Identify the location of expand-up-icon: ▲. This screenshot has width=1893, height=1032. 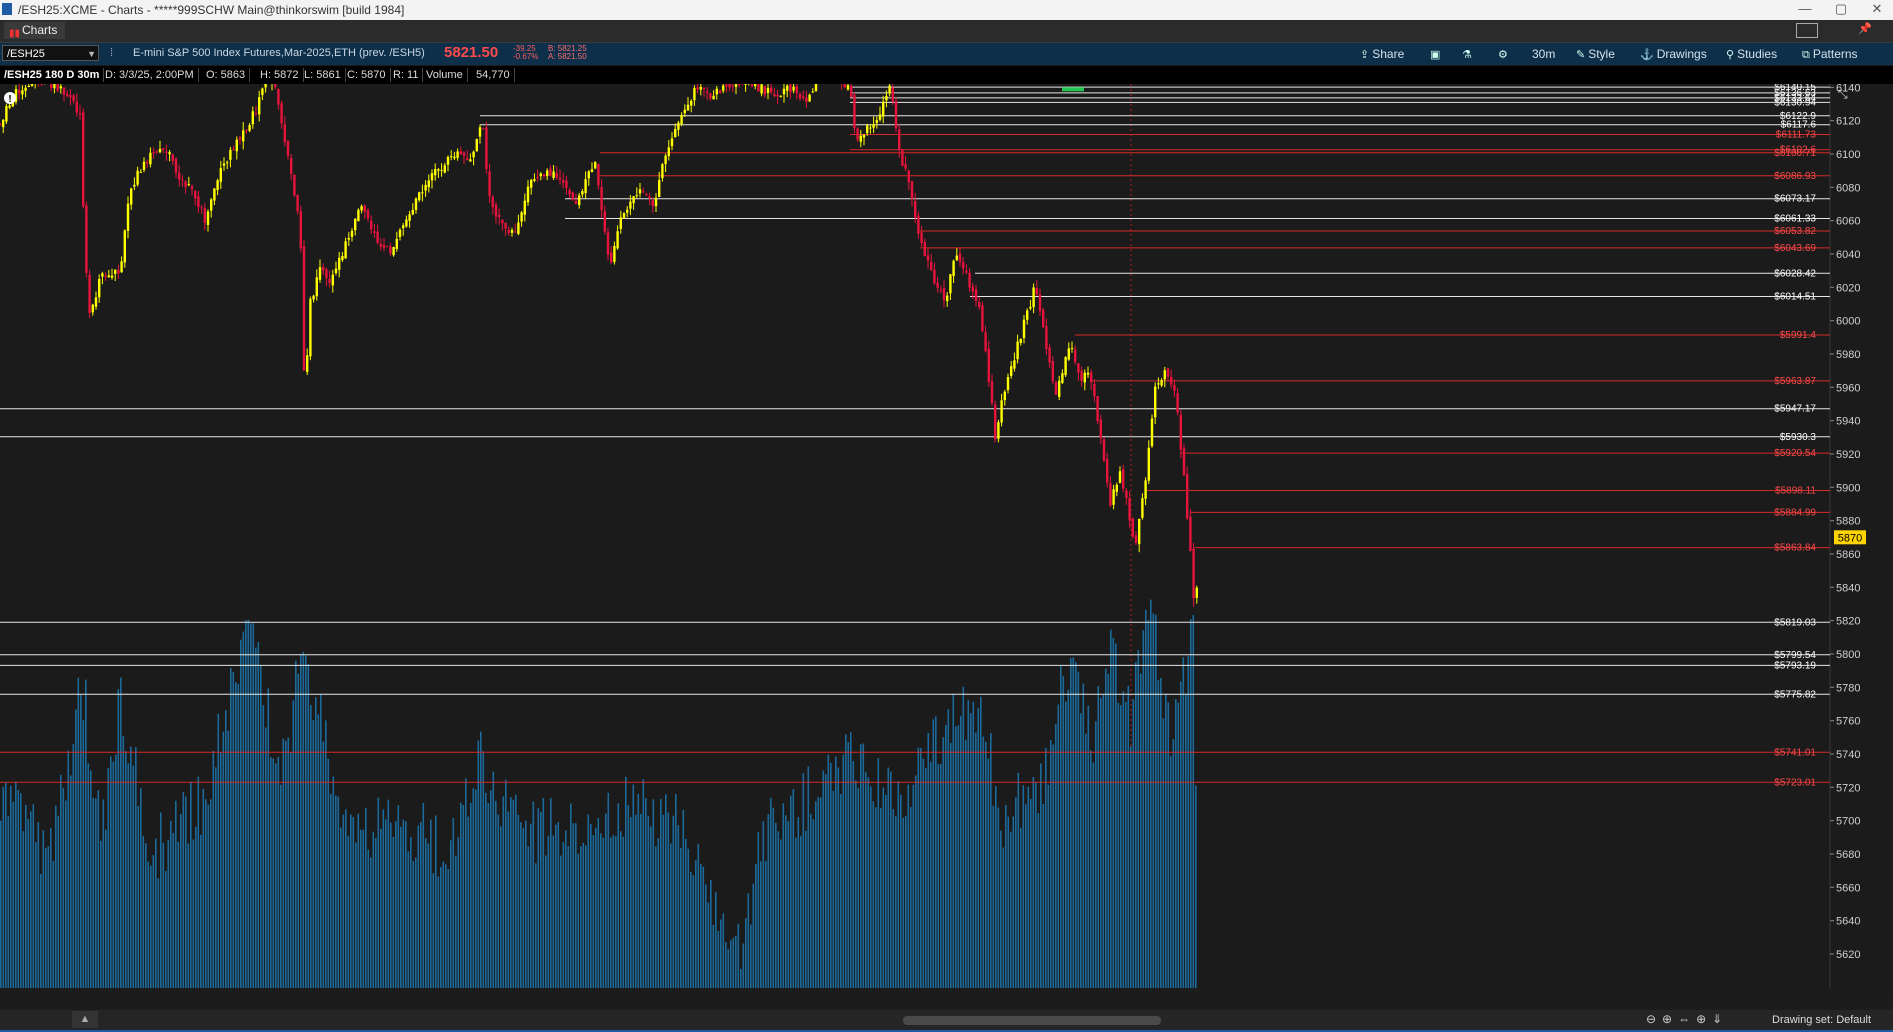
(85, 1019).